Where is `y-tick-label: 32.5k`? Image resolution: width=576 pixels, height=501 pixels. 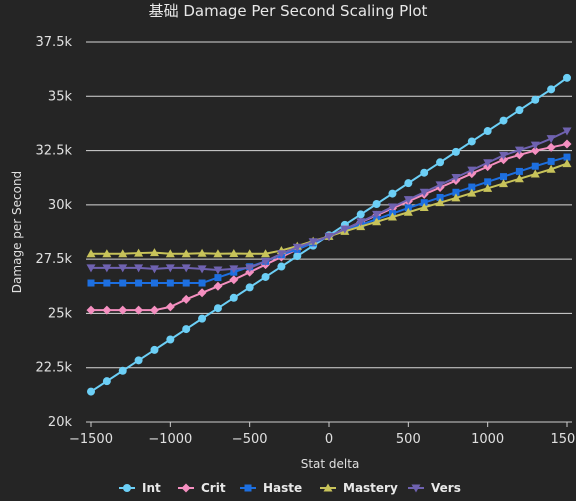
y-tick-label: 32.5k is located at coordinates (54, 151).